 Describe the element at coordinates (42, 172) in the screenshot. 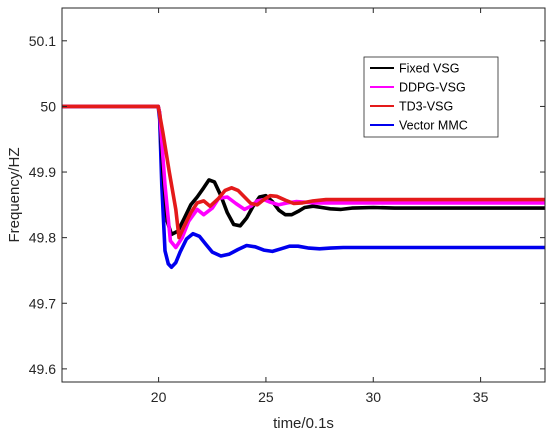

I see `y-tick-label: 49.9` at that location.